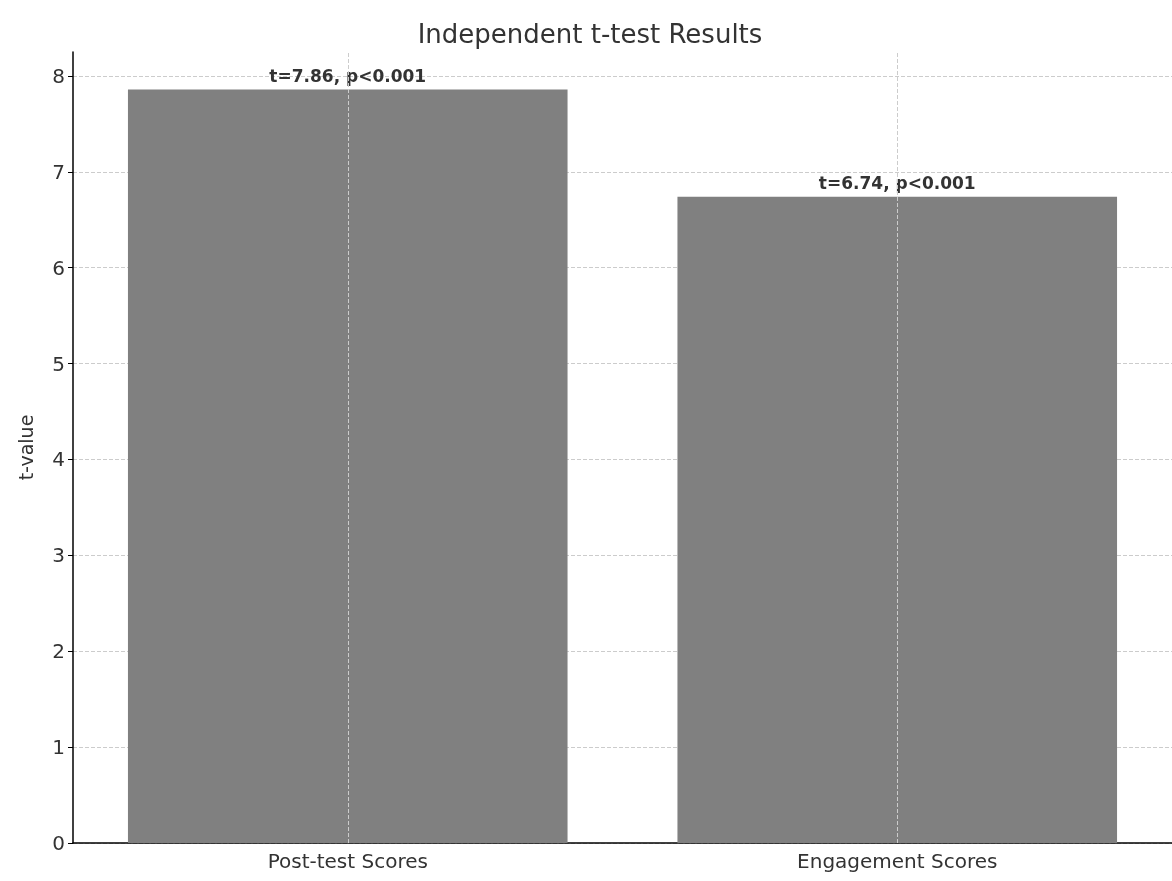 This screenshot has width=1172, height=881. Describe the element at coordinates (58, 555) in the screenshot. I see `y-tick-label: 3` at that location.